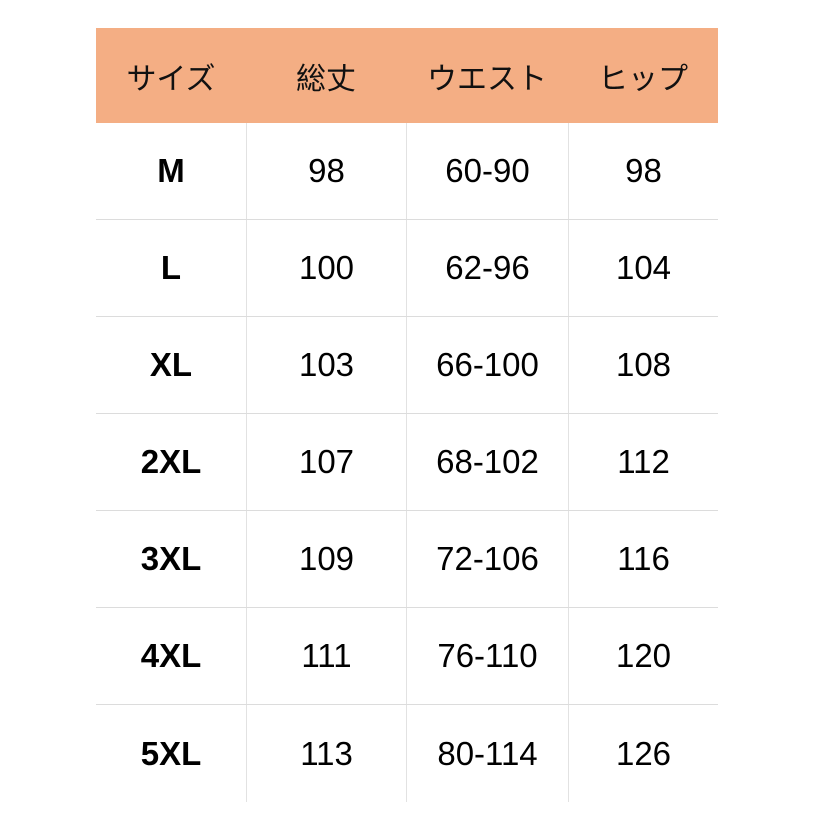  I want to click on hip-cell: 126, so click(643, 753).